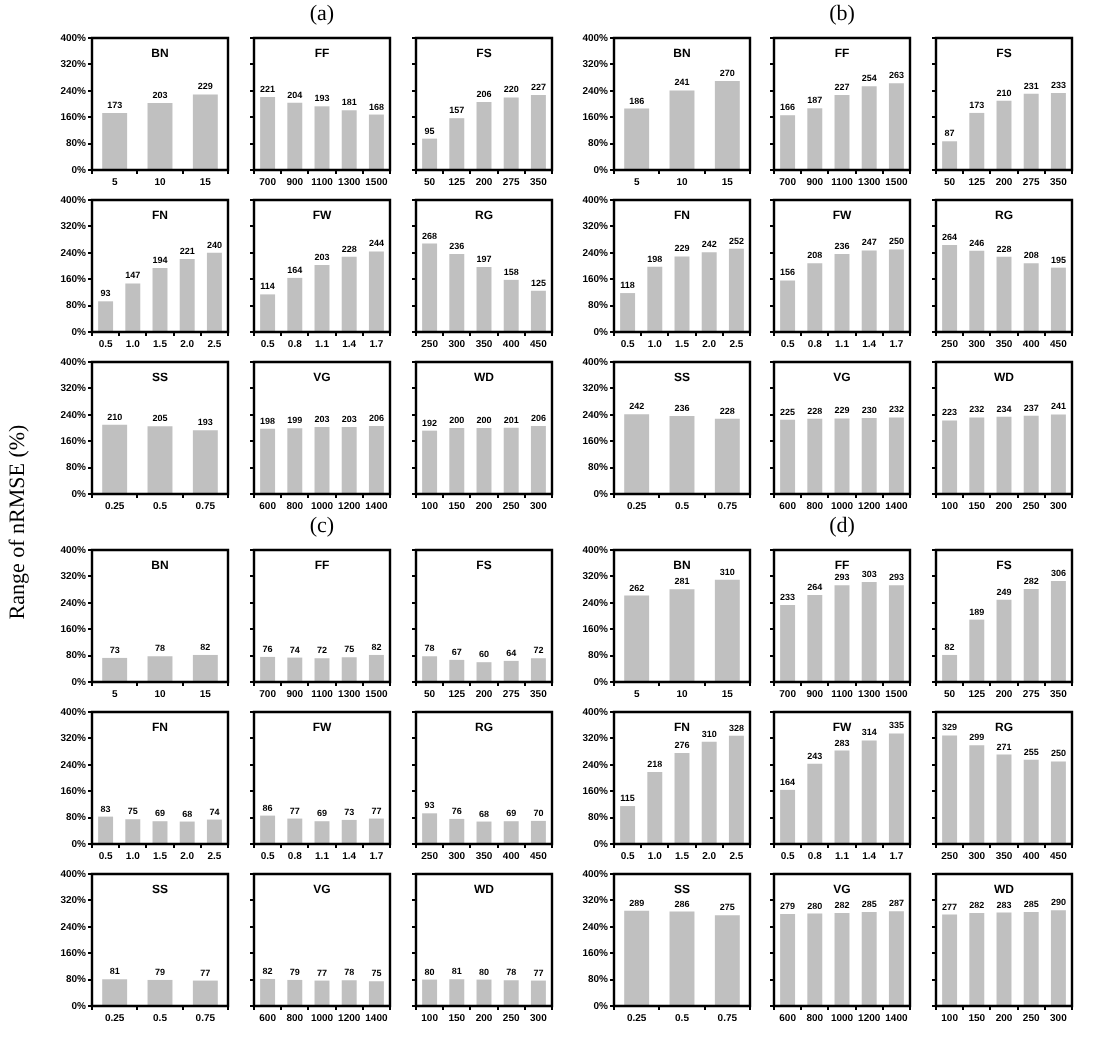  What do you see at coordinates (842, 526) in the screenshot?
I see `text: (d)` at bounding box center [842, 526].